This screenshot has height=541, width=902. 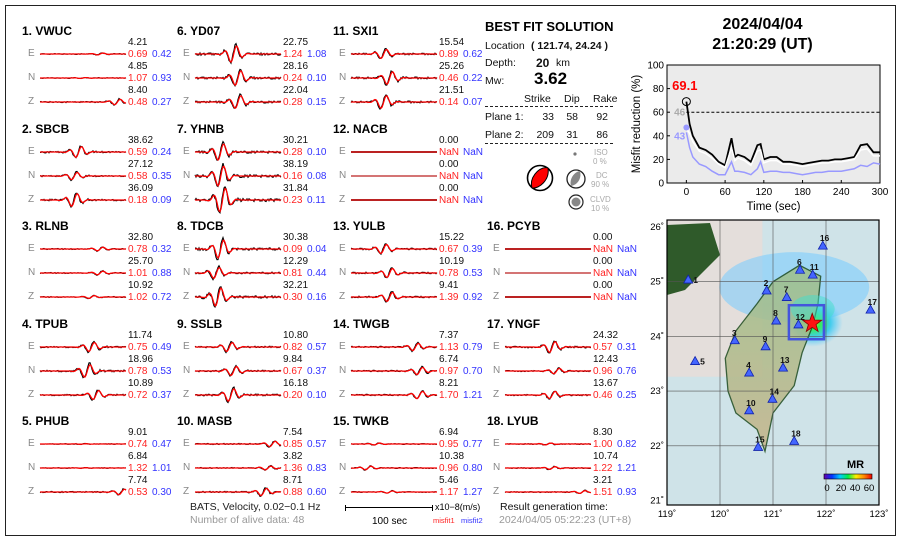 I want to click on misfit2-value: 0.22, so click(x=473, y=78).